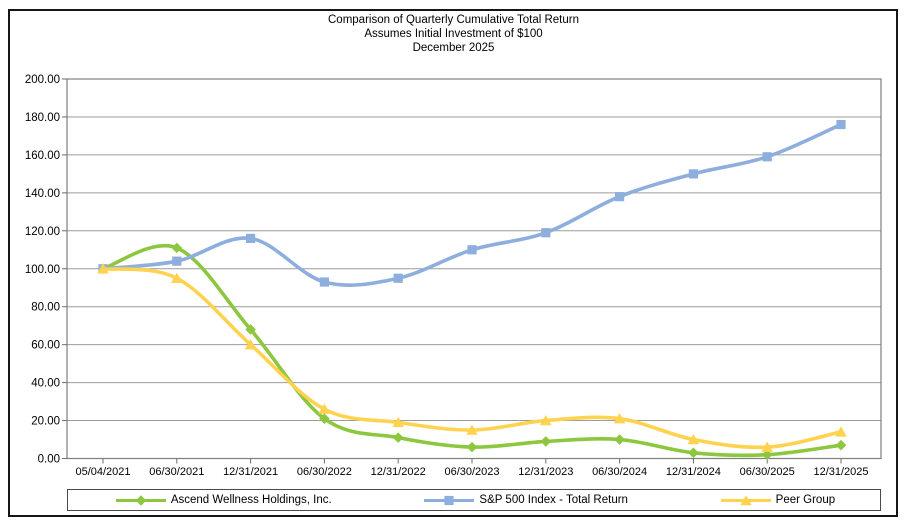 Image resolution: width=907 pixels, height=529 pixels. Describe the element at coordinates (45, 308) in the screenshot. I see `y-axis-label: 80.00` at that location.